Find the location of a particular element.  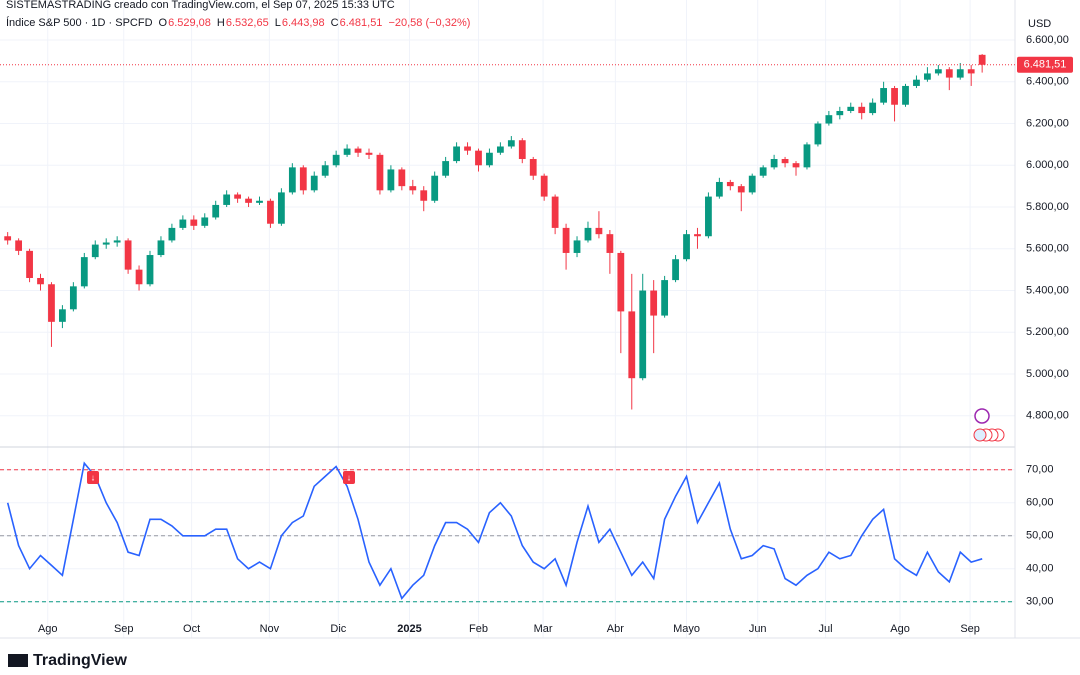

legend-symbol: Índice S&P 500 · 1D · SPCFD is located at coordinates (79, 22).